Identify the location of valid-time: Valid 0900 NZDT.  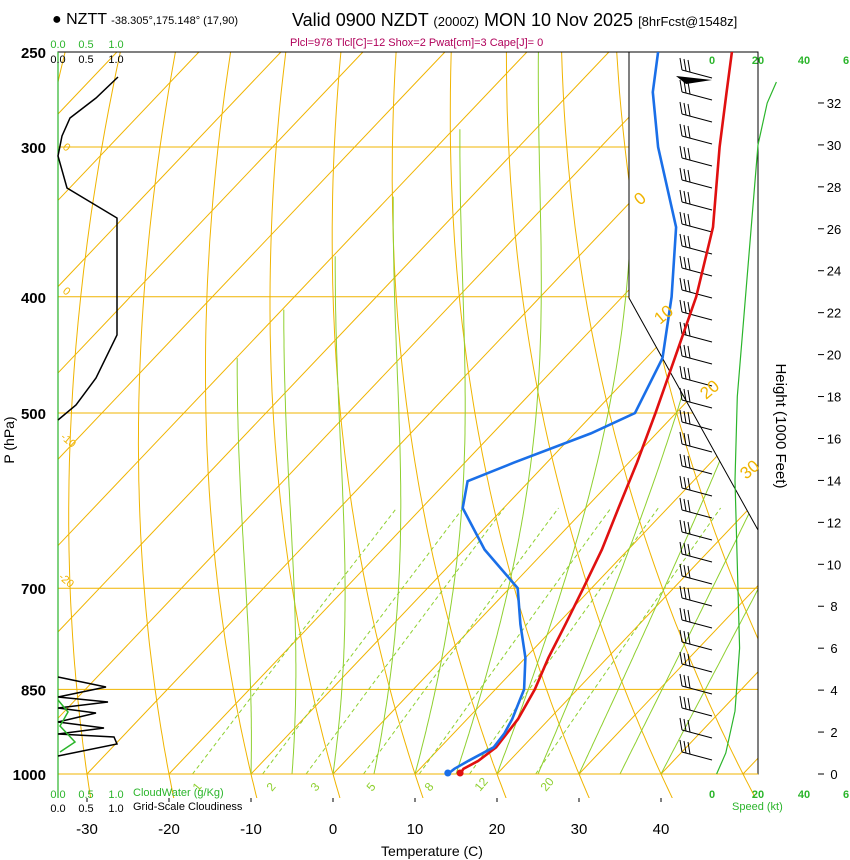
(360, 20).